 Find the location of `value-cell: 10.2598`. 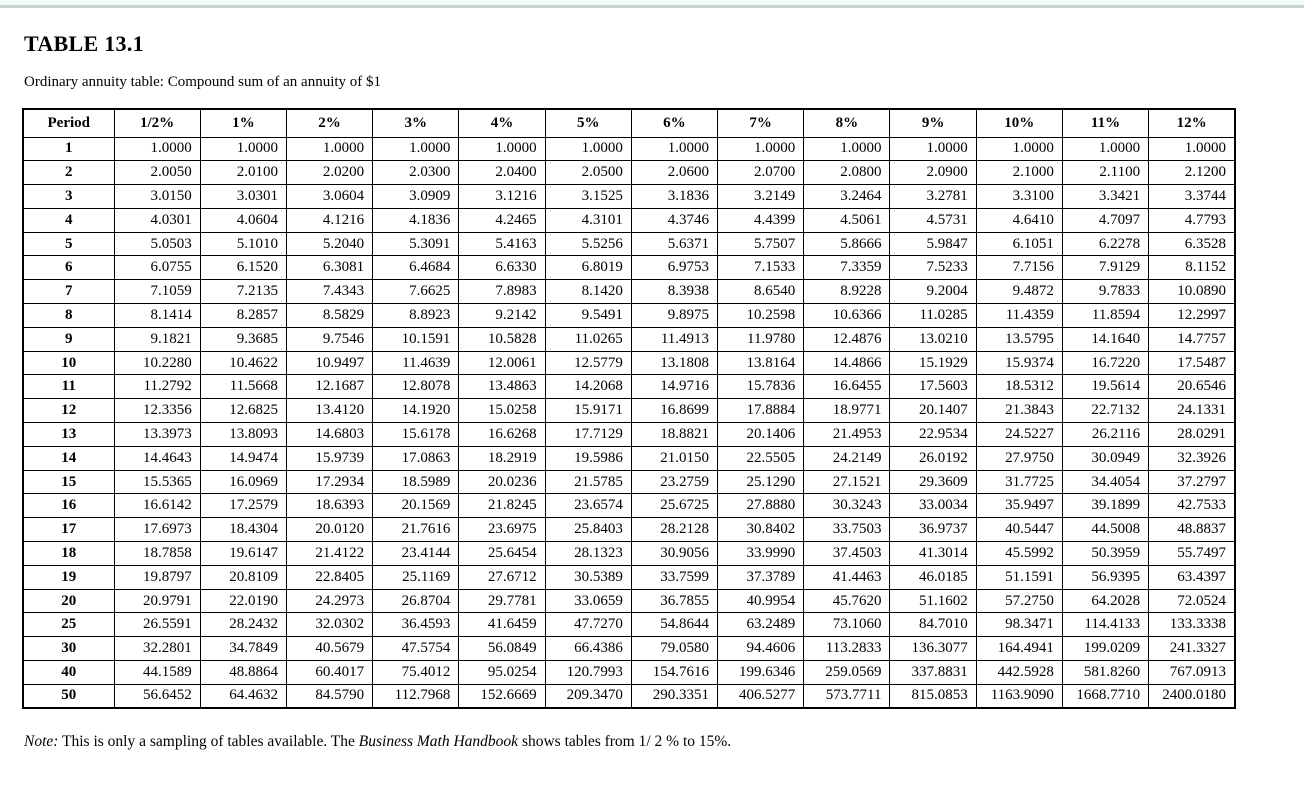

value-cell: 10.2598 is located at coordinates (761, 315).